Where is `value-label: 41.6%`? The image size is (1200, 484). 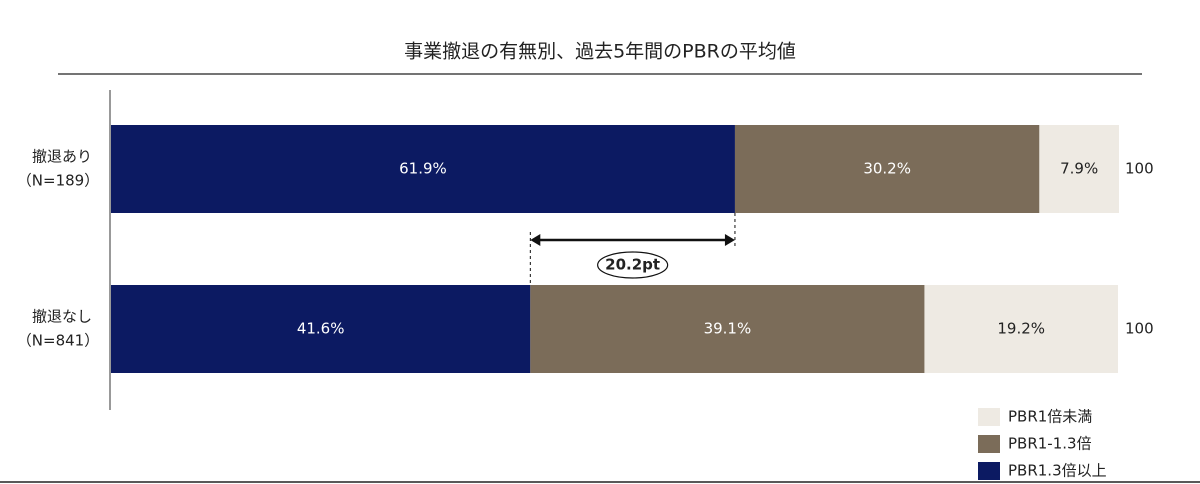
value-label: 41.6% is located at coordinates (321, 329).